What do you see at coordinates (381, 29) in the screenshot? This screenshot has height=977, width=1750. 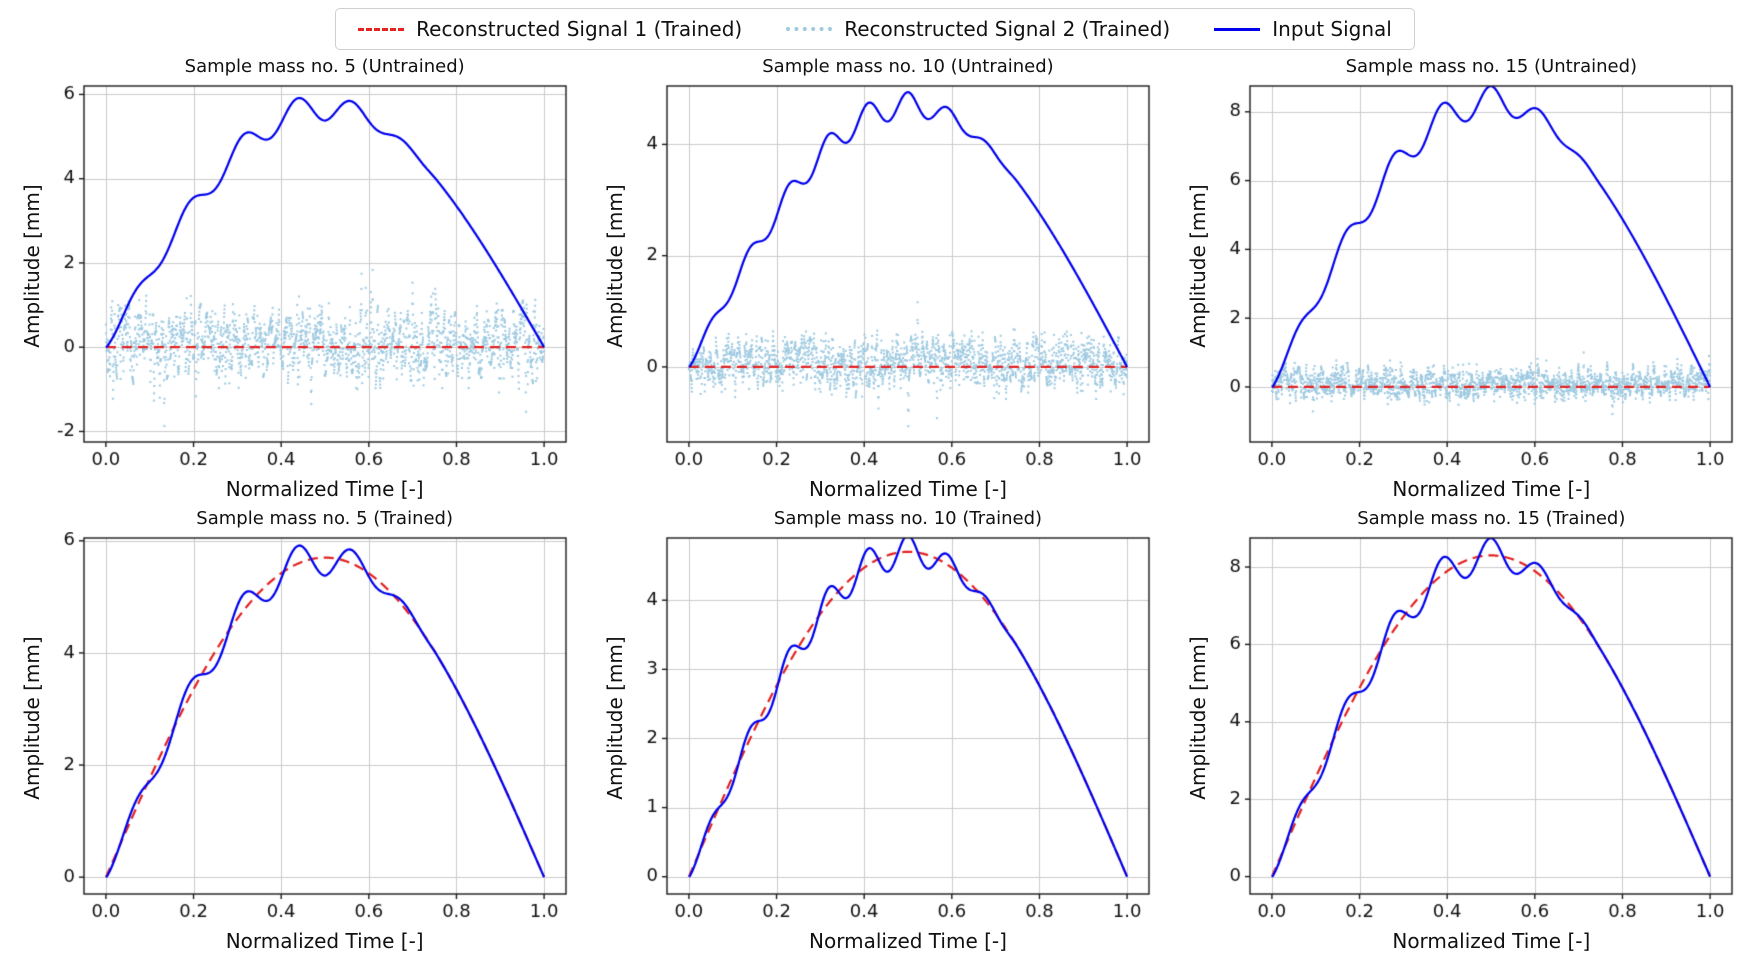 I see `dashed-line-sample-icon` at bounding box center [381, 29].